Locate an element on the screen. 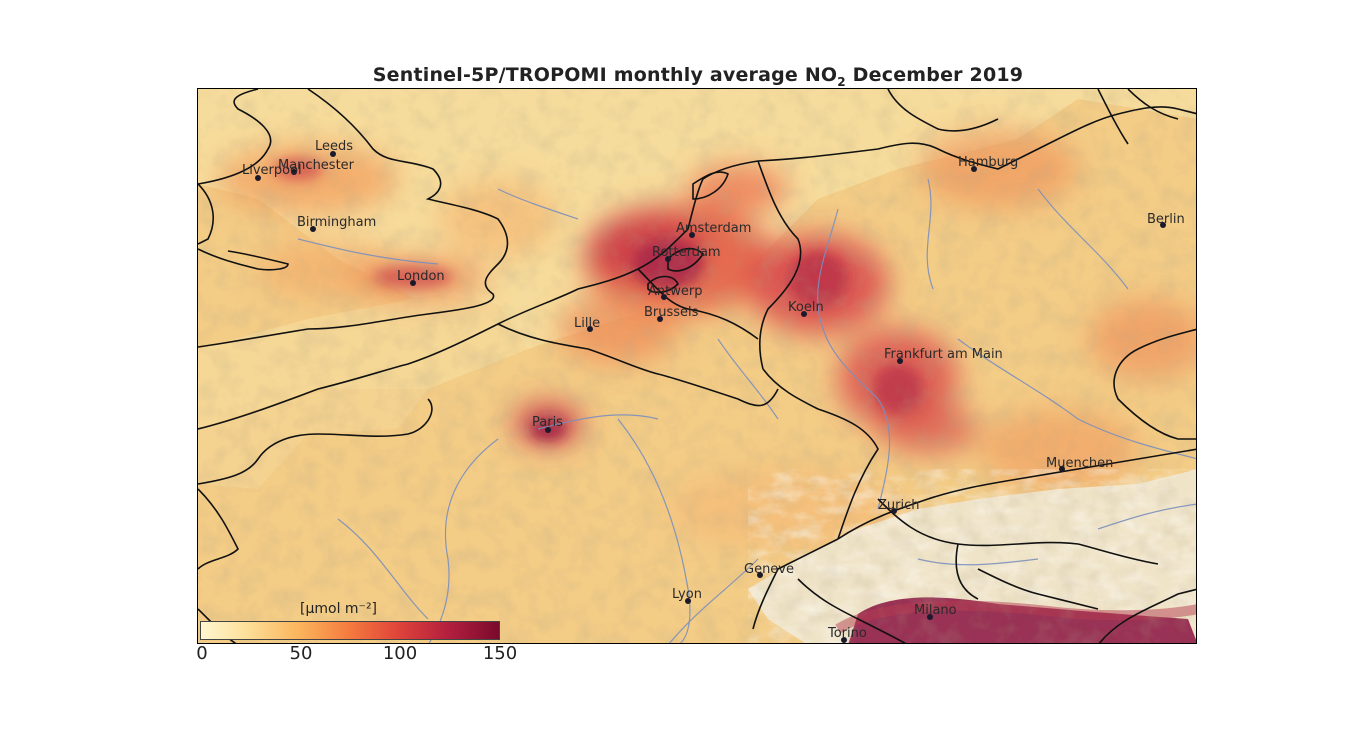 This screenshot has height=735, width=1358. city-paris: Paris is located at coordinates (547, 424).